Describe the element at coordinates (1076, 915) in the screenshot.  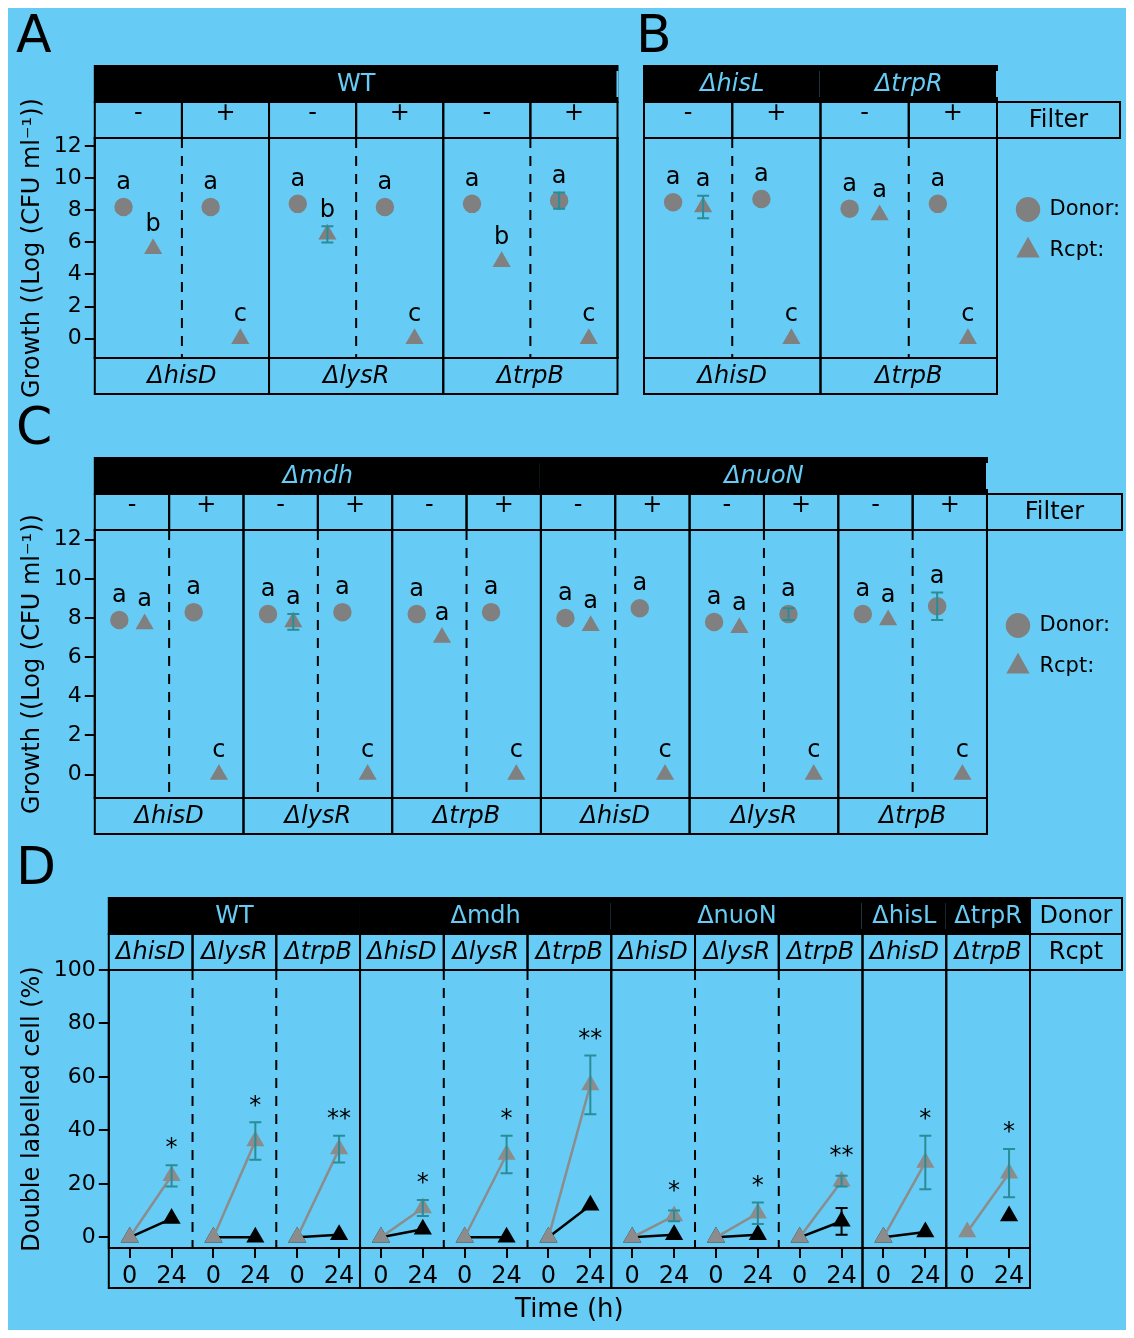
I see `text: Donor` at that location.